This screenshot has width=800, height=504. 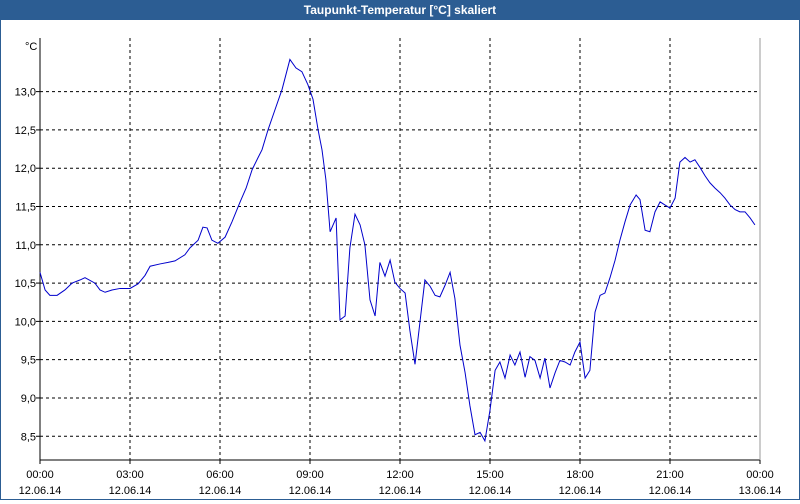 What do you see at coordinates (28, 437) in the screenshot?
I see `y-tick-label: 8,5` at bounding box center [28, 437].